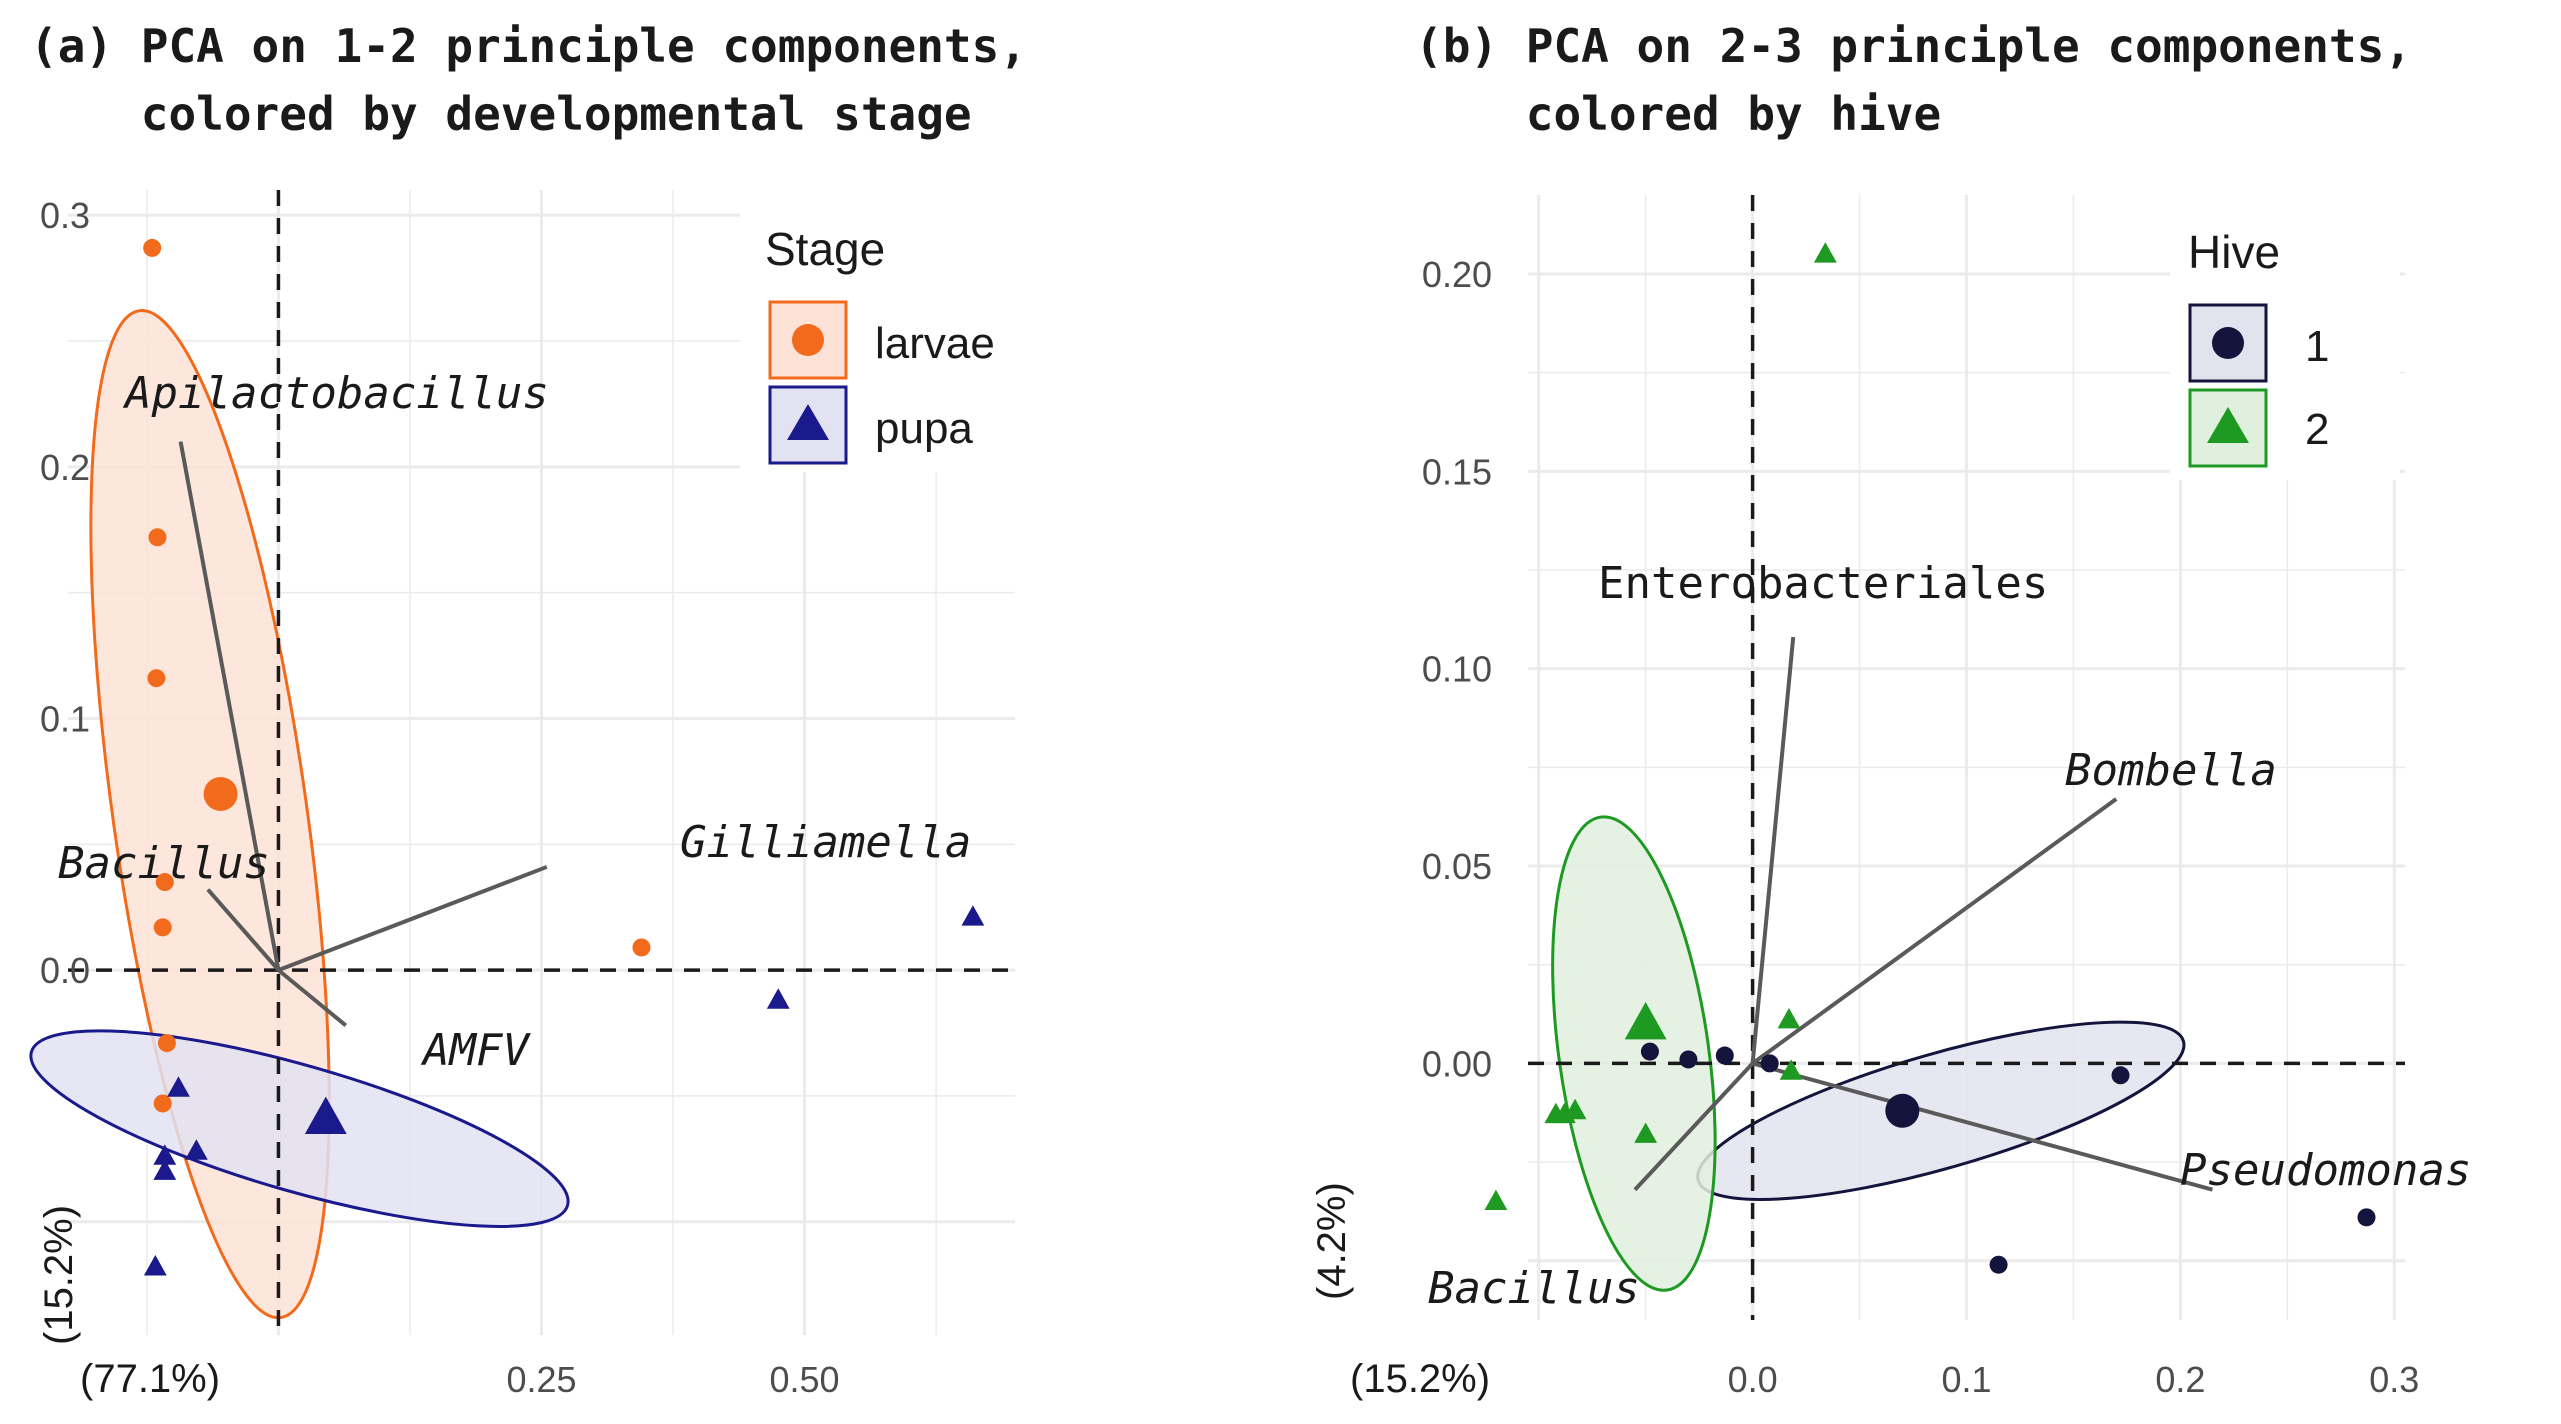 This screenshot has height=1424, width=2561. What do you see at coordinates (299, 1128) in the screenshot?
I see `panel-a-ellipse-pupa` at bounding box center [299, 1128].